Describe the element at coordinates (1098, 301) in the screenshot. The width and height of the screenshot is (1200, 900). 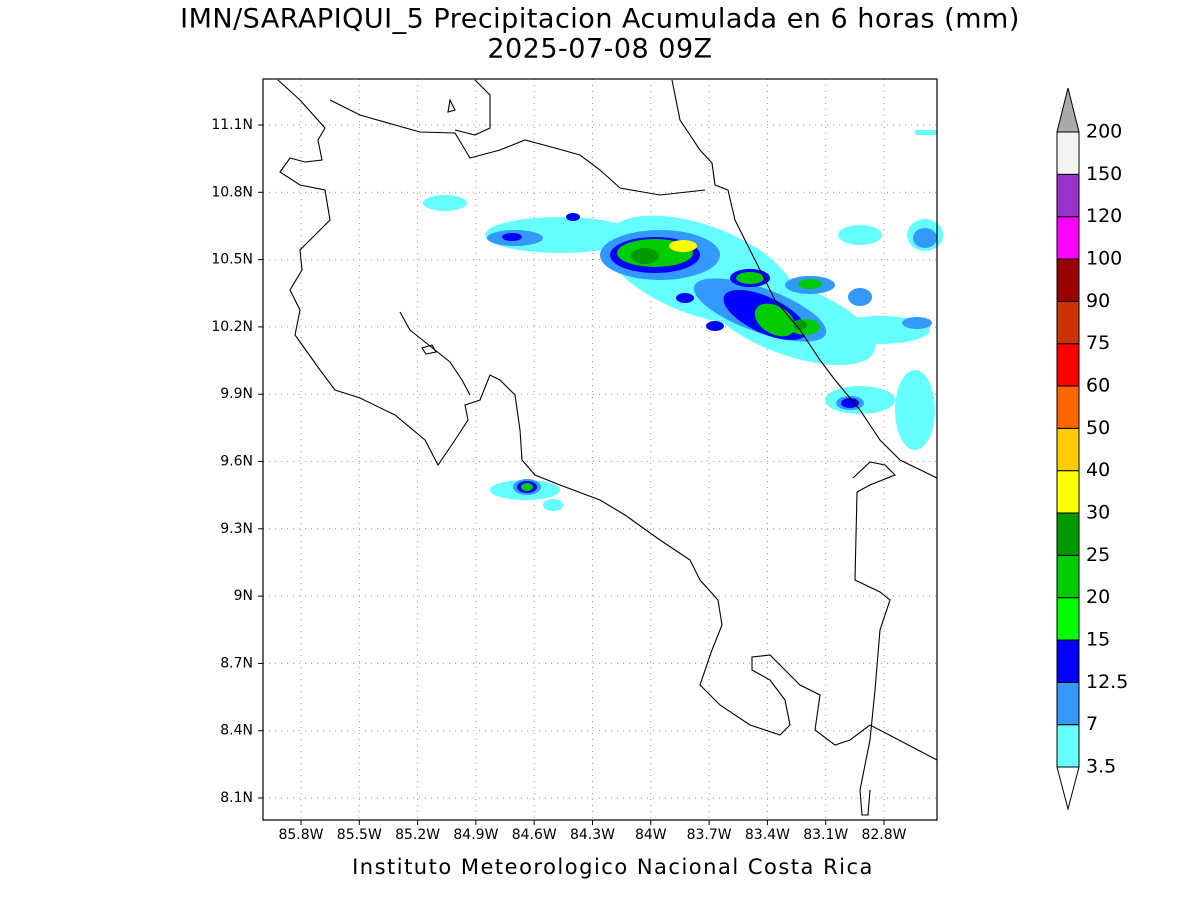
I see `colorbar-label: 90` at that location.